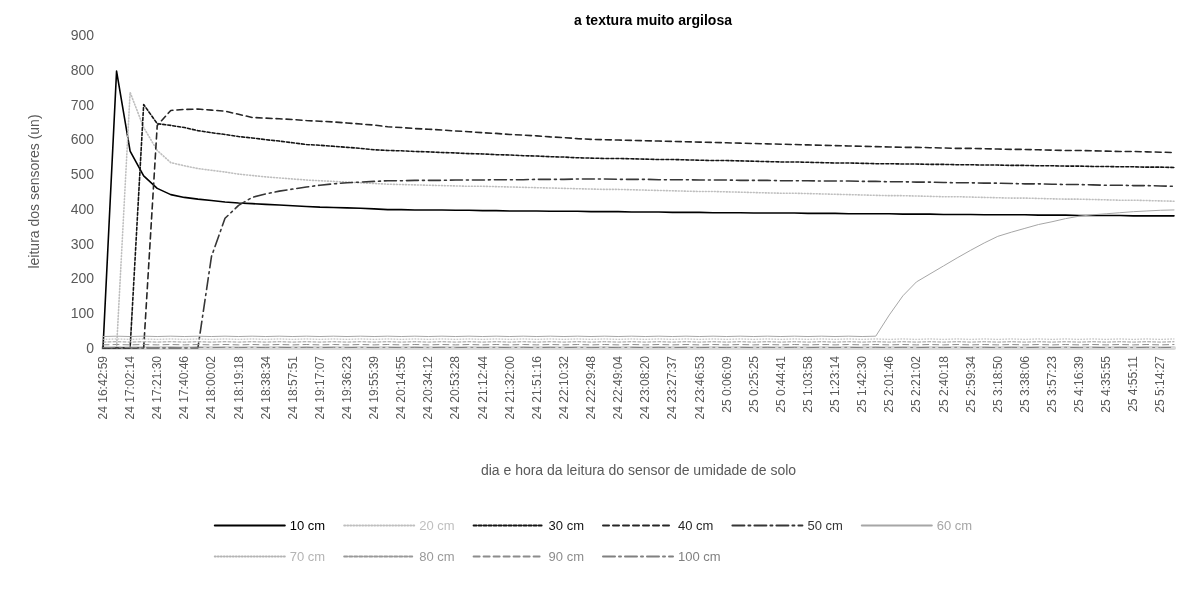 This screenshot has height=606, width=1186. I want to click on text: 40 cm, so click(696, 525).